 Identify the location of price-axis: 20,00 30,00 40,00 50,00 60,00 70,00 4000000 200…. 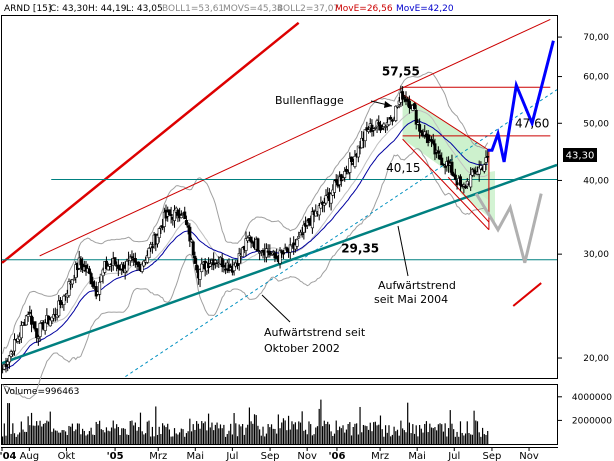
(584, 229).